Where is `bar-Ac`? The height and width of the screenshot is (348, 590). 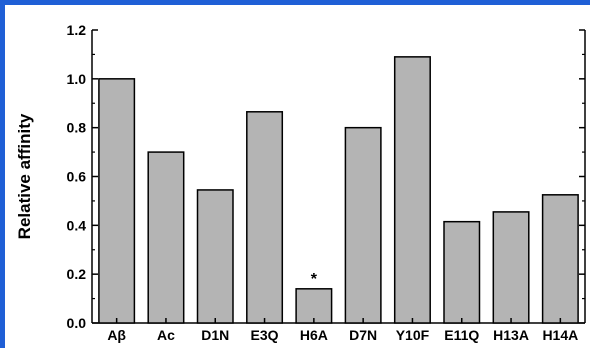 bar-Ac is located at coordinates (166, 237).